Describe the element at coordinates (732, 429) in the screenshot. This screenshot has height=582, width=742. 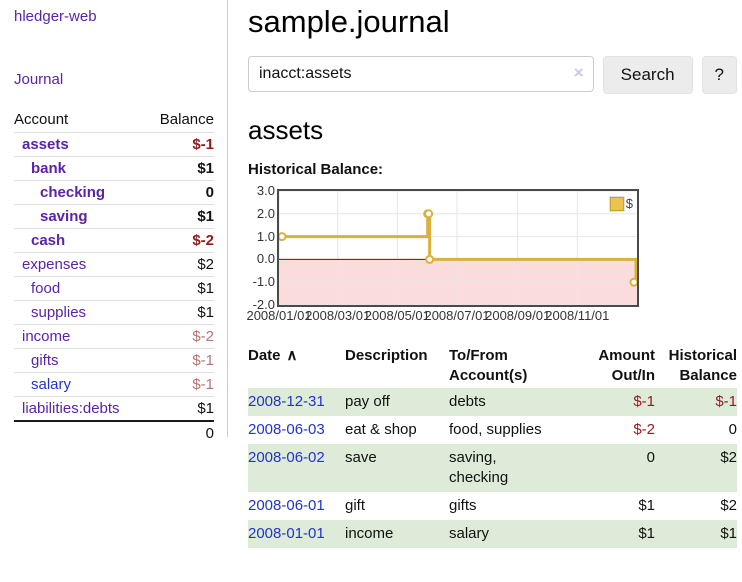
I see `transaction-balance: 0` at that location.